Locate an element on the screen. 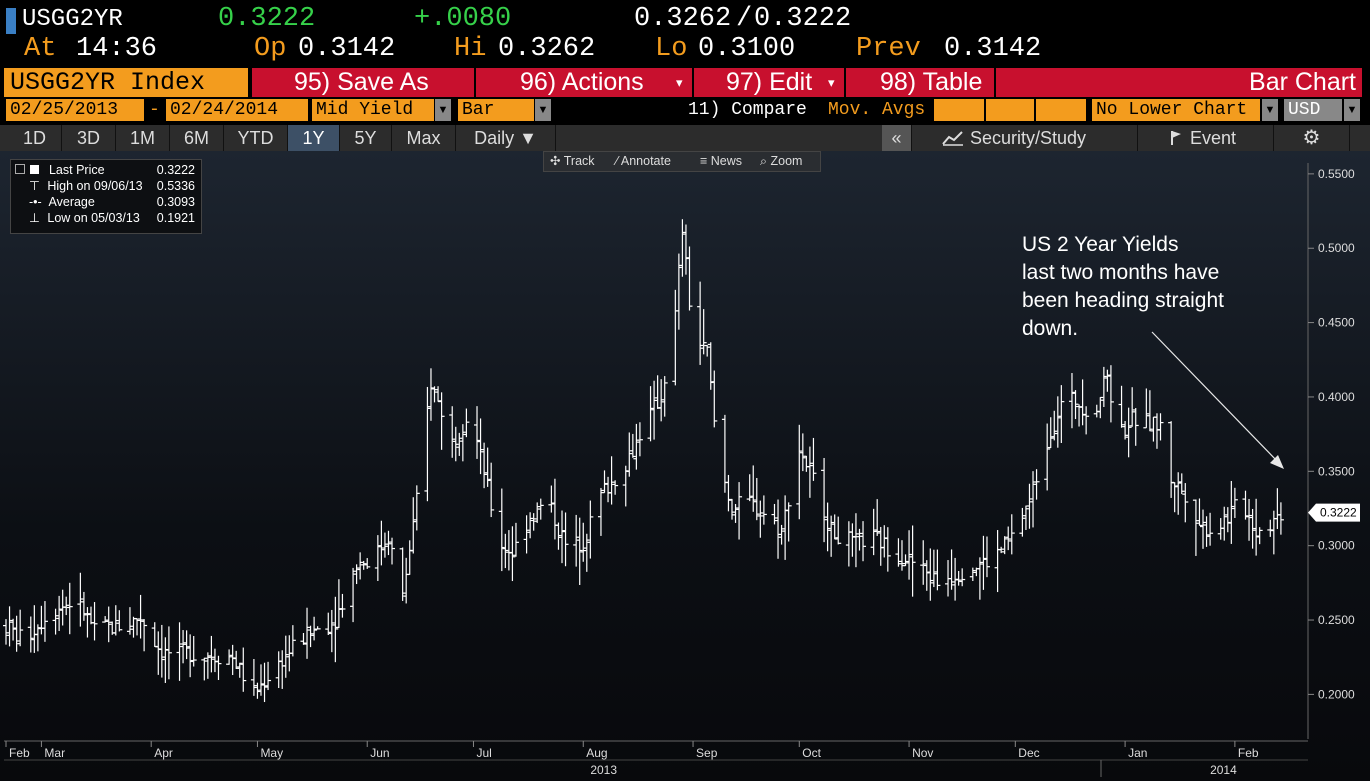  annotation-line: down. is located at coordinates (1050, 328).